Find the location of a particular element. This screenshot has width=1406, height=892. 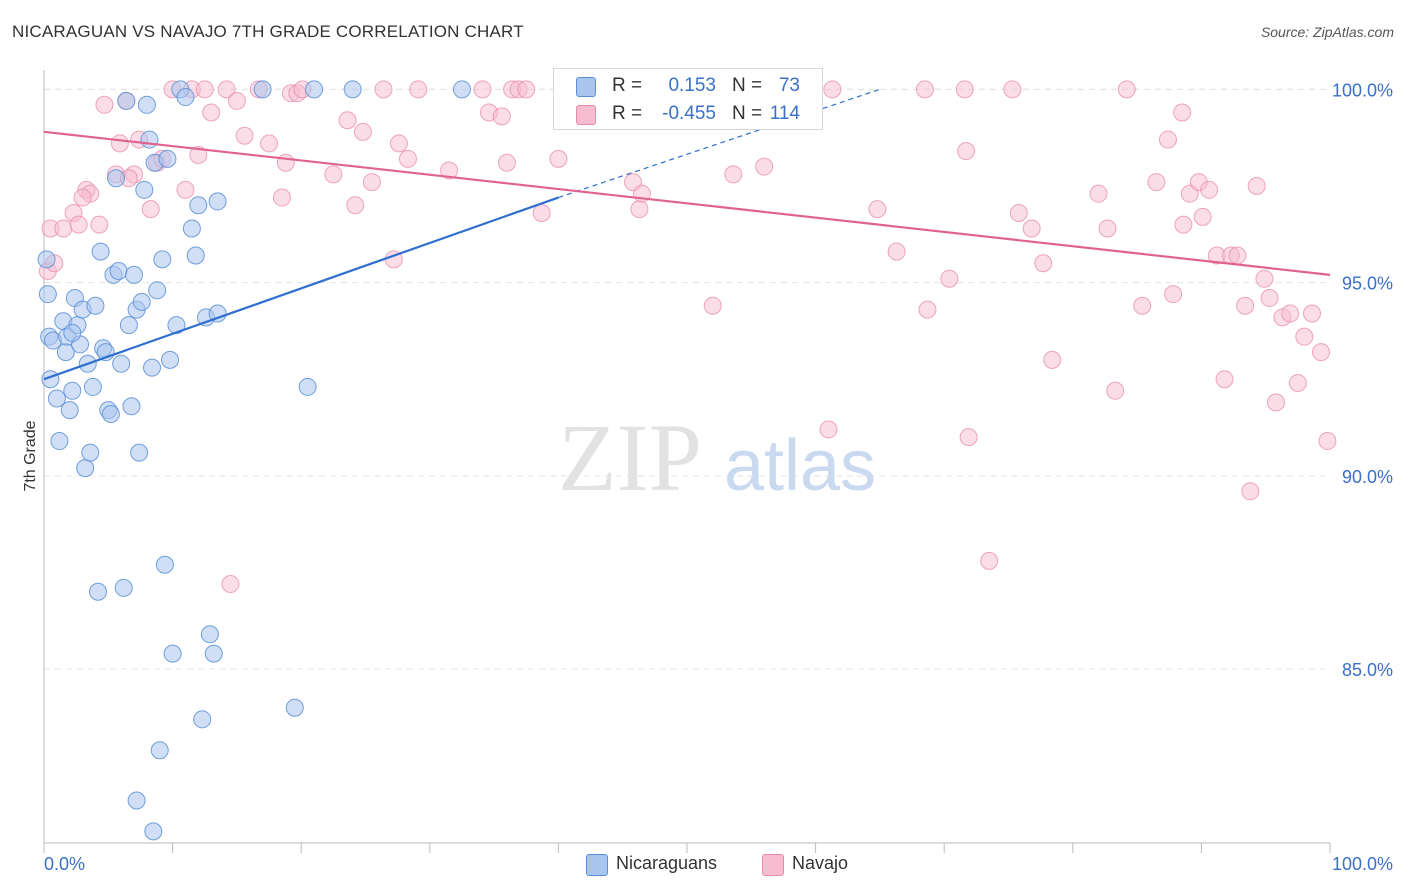

x-tick-label-min: 0.0% is located at coordinates (64, 864).